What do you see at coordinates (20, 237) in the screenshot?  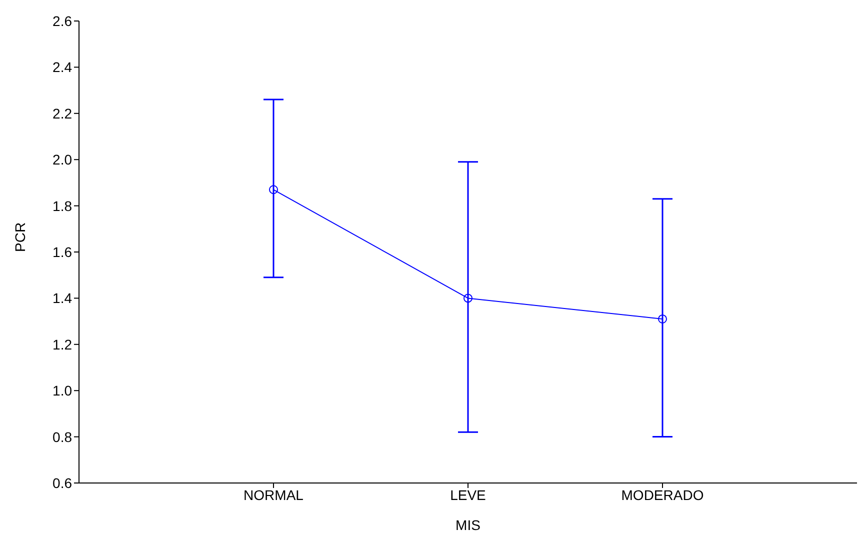 I see `y-axis-title: PCR` at bounding box center [20, 237].